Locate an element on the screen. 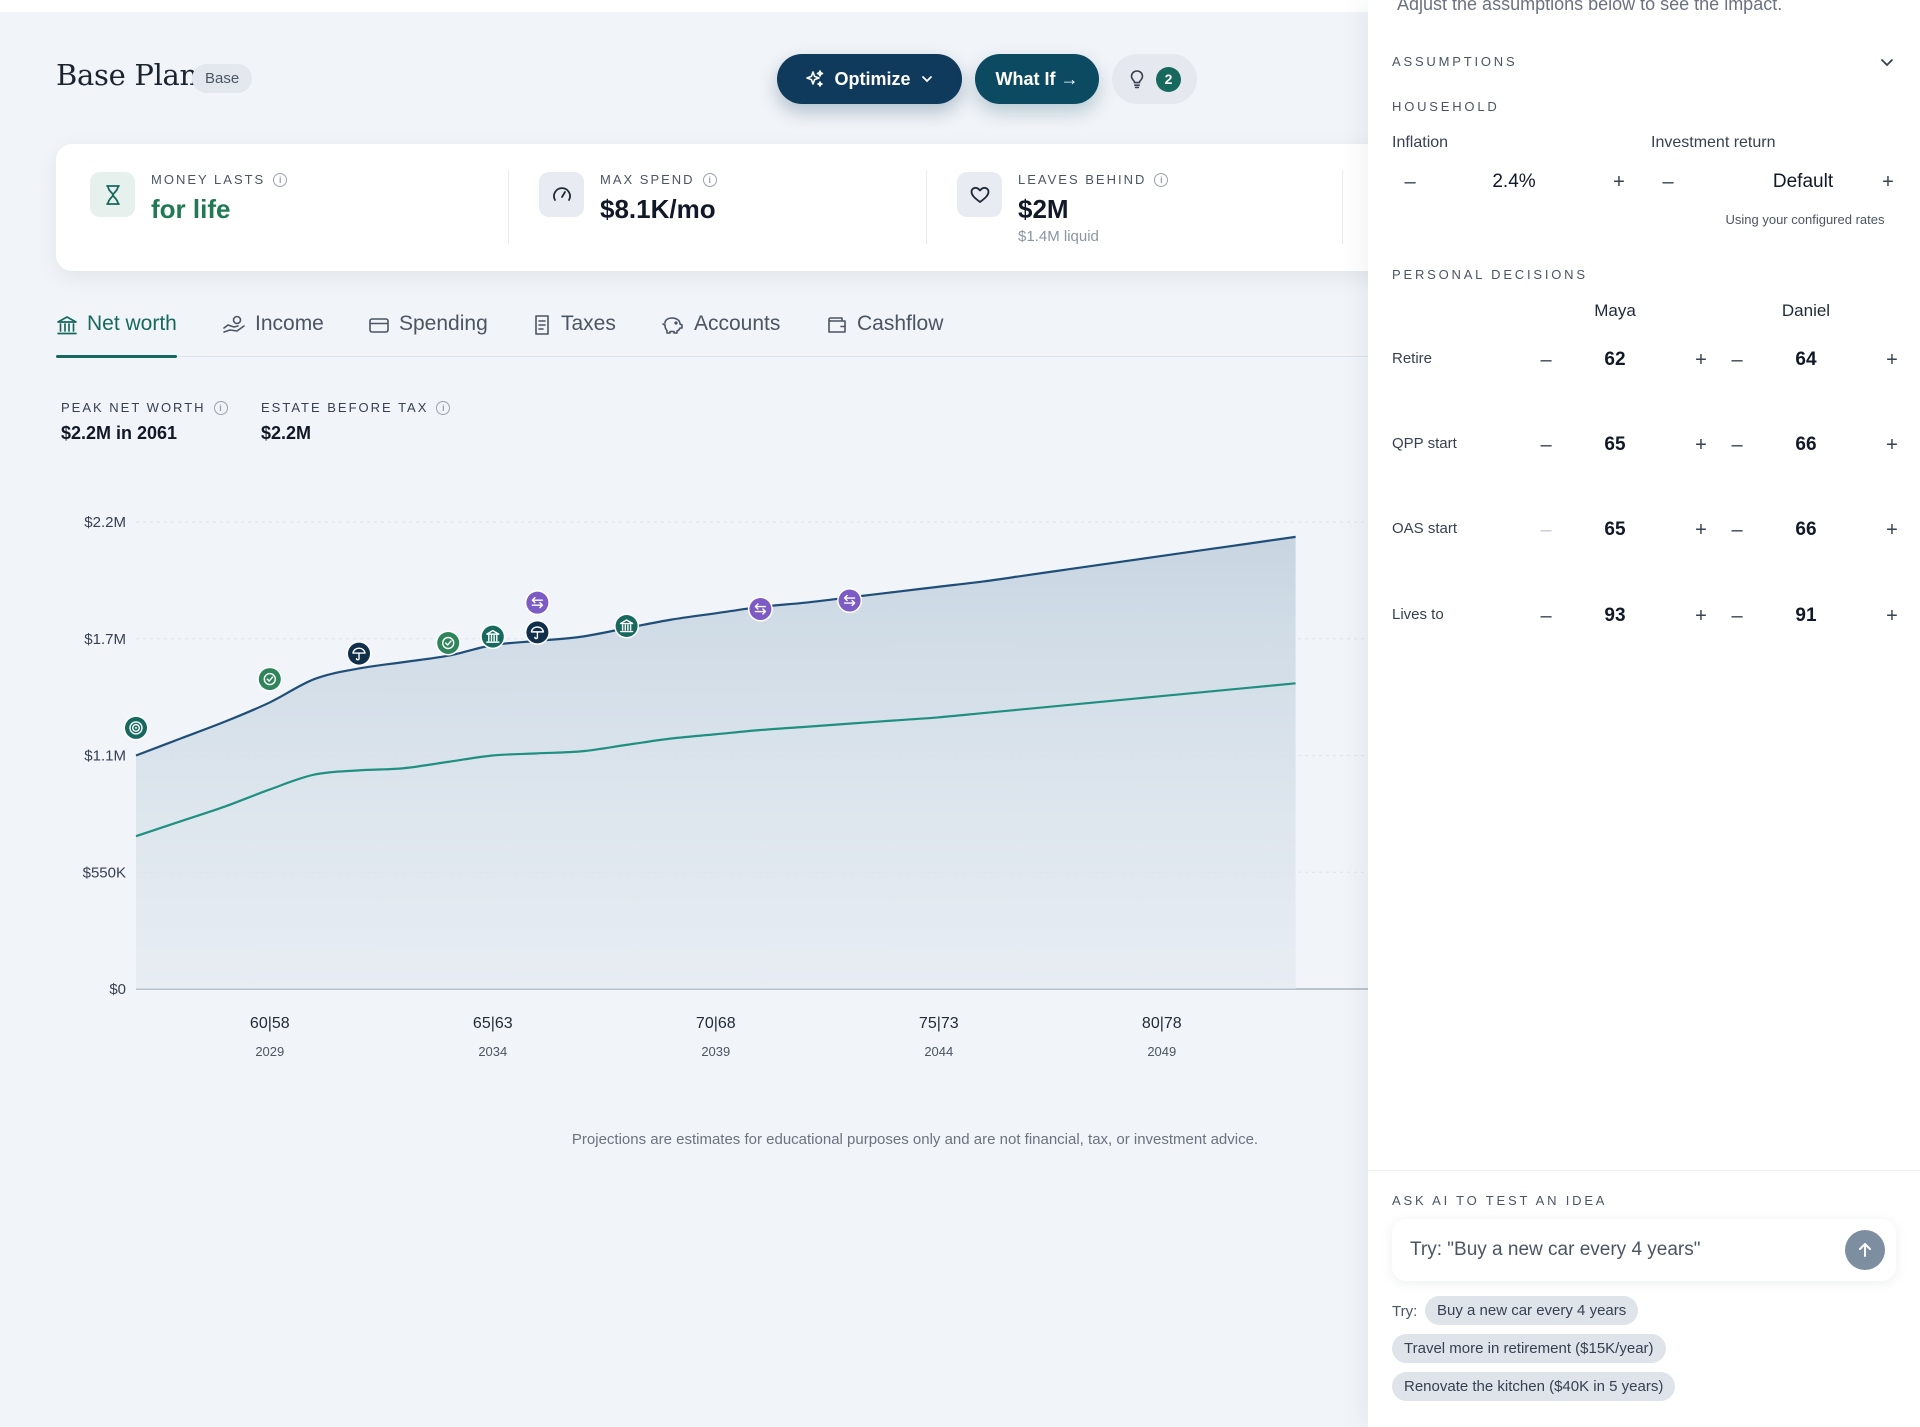 Image resolution: width=1920 pixels, height=1427 pixels. hourglass-icon is located at coordinates (112, 194).